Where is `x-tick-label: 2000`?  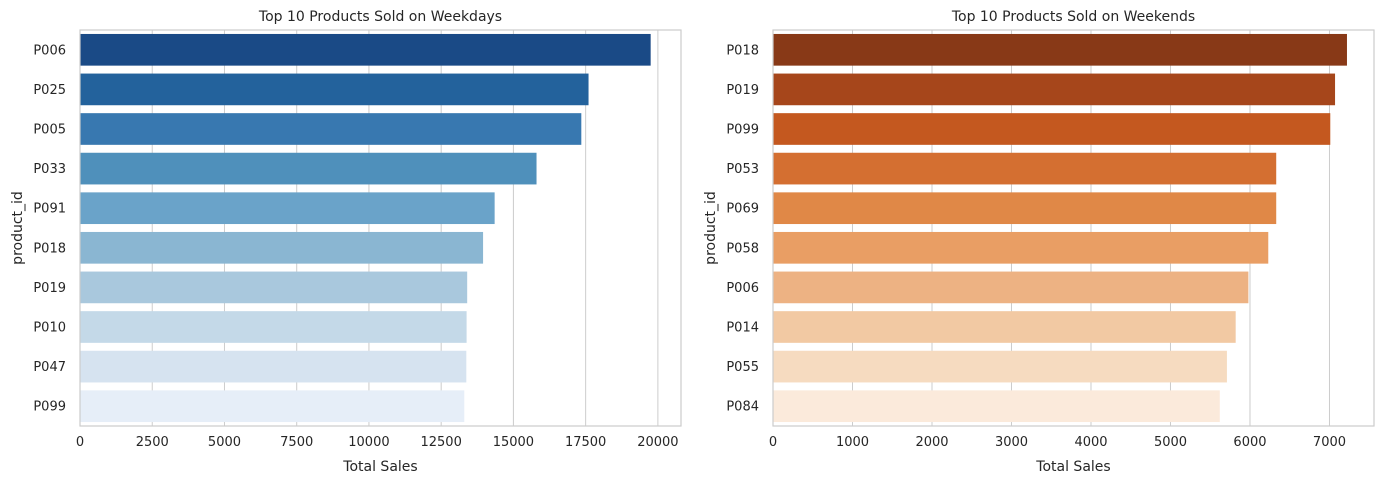
x-tick-label: 2000 is located at coordinates (931, 442).